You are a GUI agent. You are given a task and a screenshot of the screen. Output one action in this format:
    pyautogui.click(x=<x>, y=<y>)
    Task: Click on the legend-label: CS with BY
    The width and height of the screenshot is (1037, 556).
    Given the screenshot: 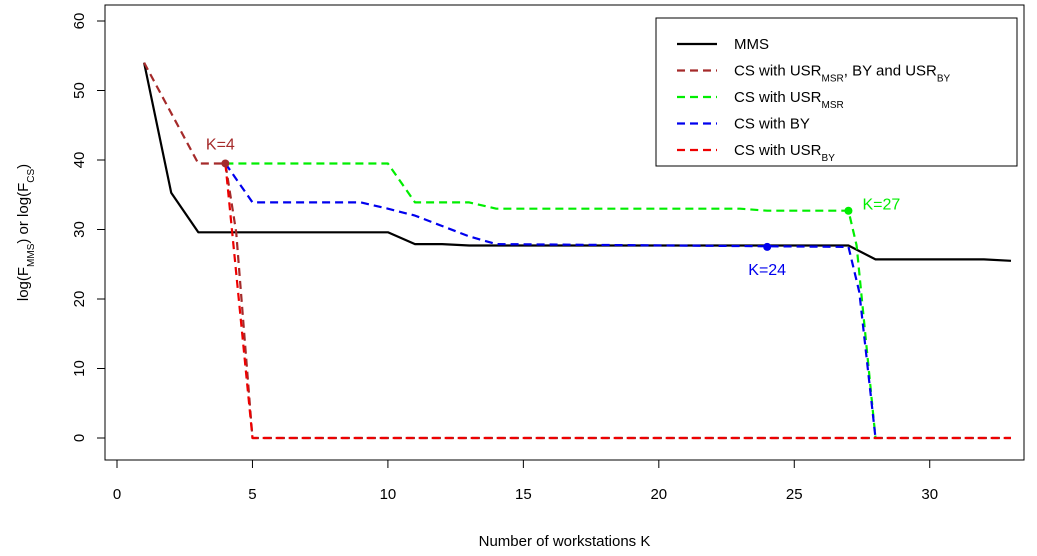 What is the action you would take?
    pyautogui.click(x=772, y=124)
    